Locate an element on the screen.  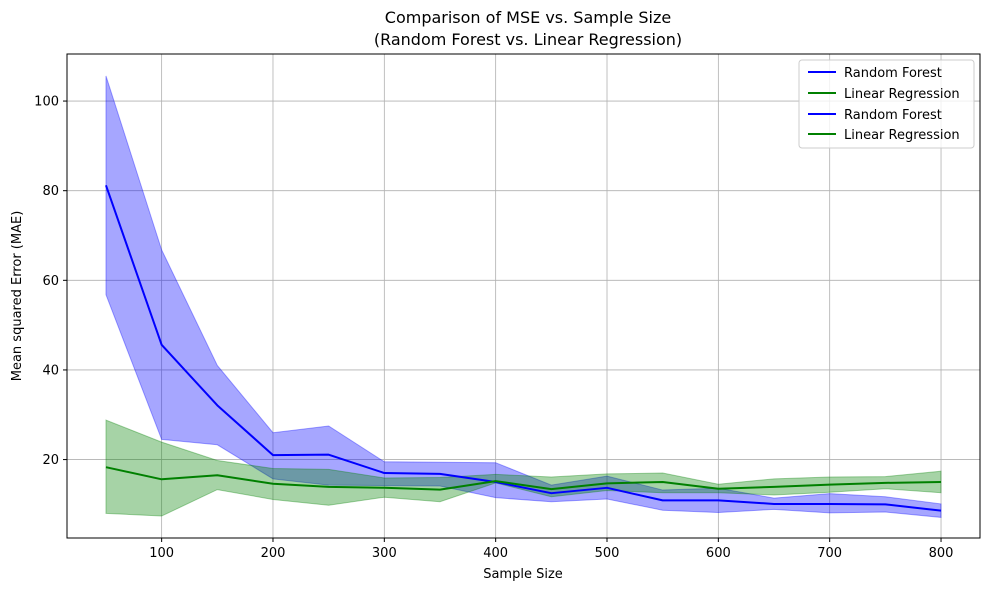
y-tick-label-100: 100 is located at coordinates (46, 102).